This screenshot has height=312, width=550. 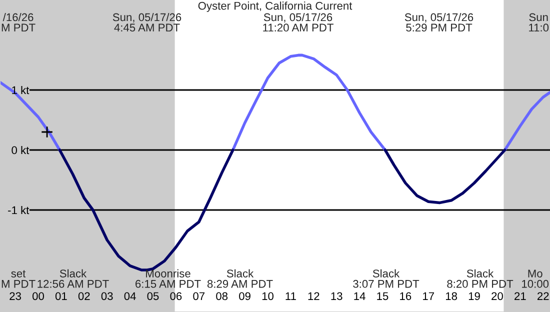 I want to click on x-tick-label: 09, so click(x=244, y=296).